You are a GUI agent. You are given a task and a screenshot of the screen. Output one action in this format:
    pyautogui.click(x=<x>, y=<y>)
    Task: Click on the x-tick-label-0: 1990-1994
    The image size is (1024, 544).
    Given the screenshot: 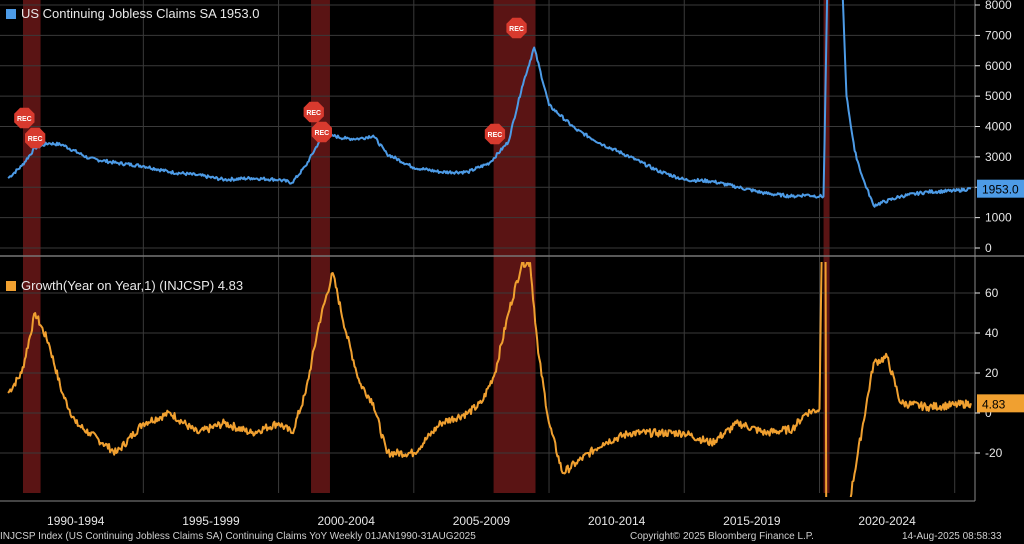 What is the action you would take?
    pyautogui.click(x=76, y=521)
    